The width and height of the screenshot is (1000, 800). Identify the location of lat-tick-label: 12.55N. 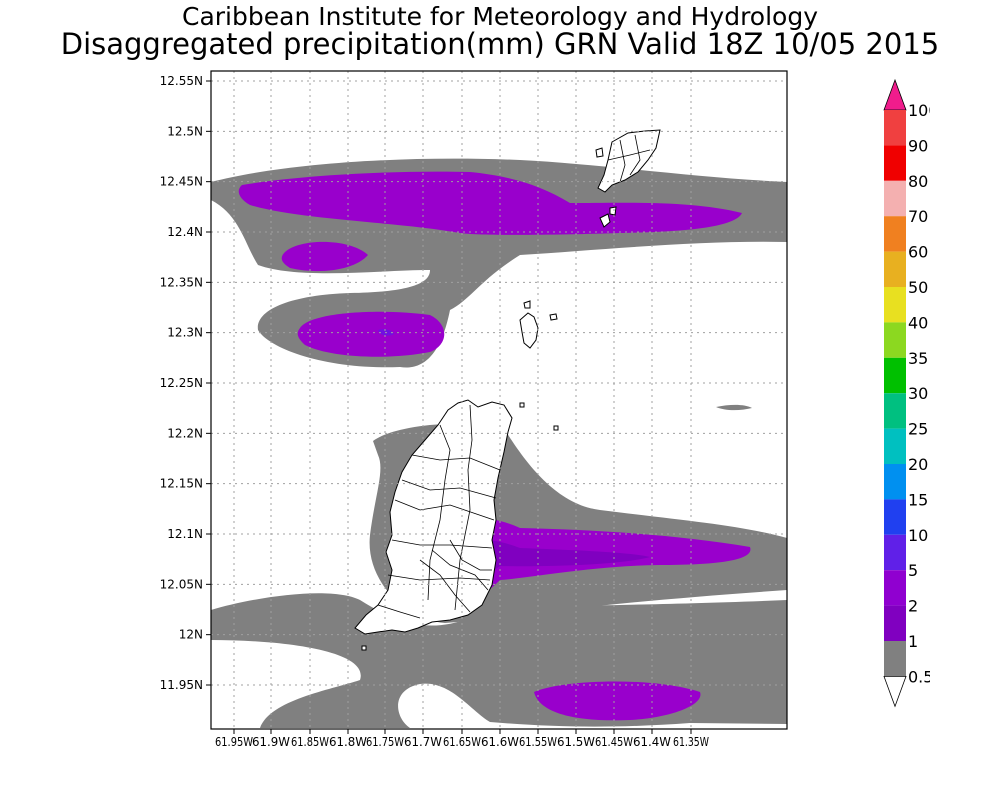
(181, 81).